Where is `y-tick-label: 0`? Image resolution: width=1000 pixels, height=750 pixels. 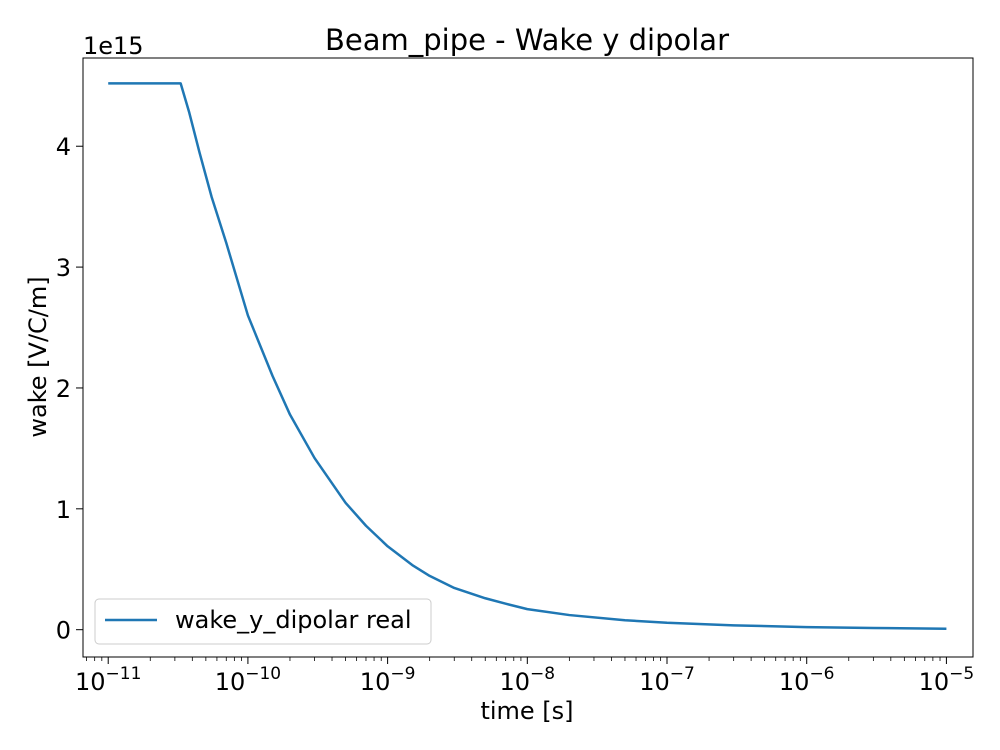 y-tick-label: 0 is located at coordinates (63, 631).